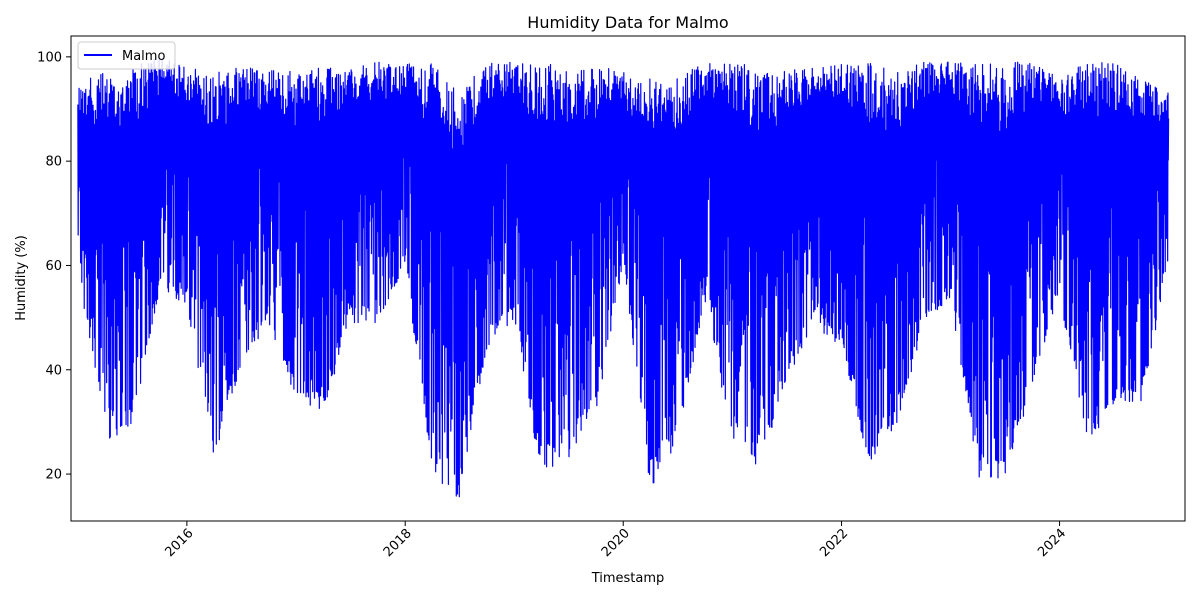  I want to click on y-axis-label: Humidity (%), so click(21, 278).